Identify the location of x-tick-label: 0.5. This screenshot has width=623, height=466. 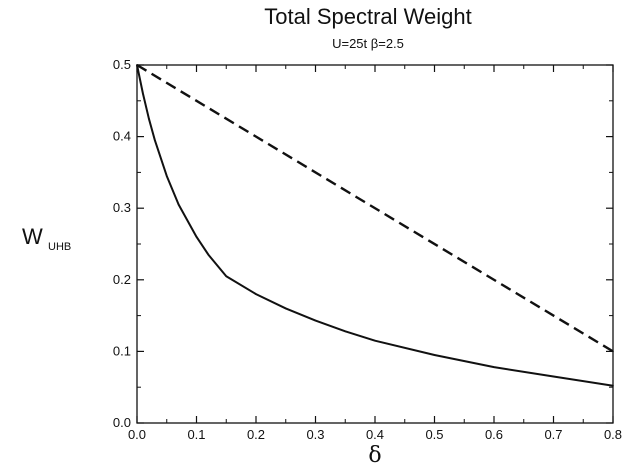
(434, 434).